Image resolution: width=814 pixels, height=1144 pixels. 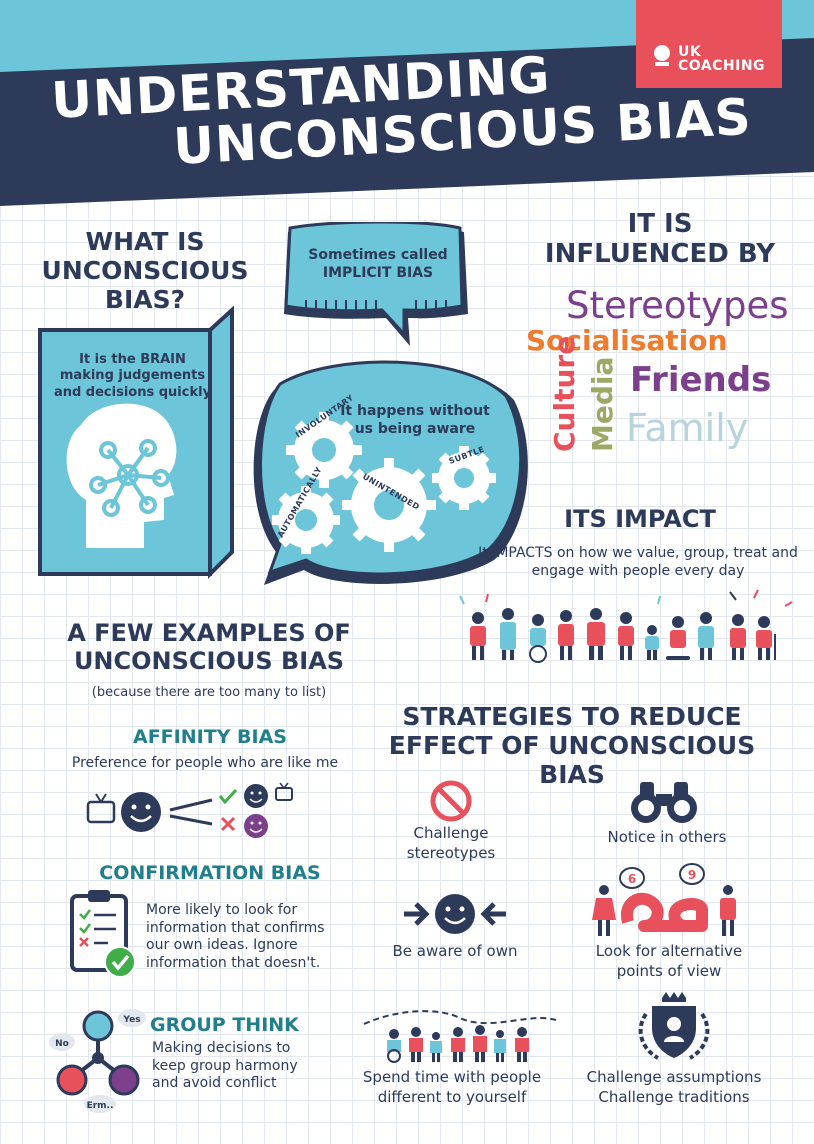 What do you see at coordinates (640, 519) in the screenshot?
I see `impact-heading: ITS IMPACT` at bounding box center [640, 519].